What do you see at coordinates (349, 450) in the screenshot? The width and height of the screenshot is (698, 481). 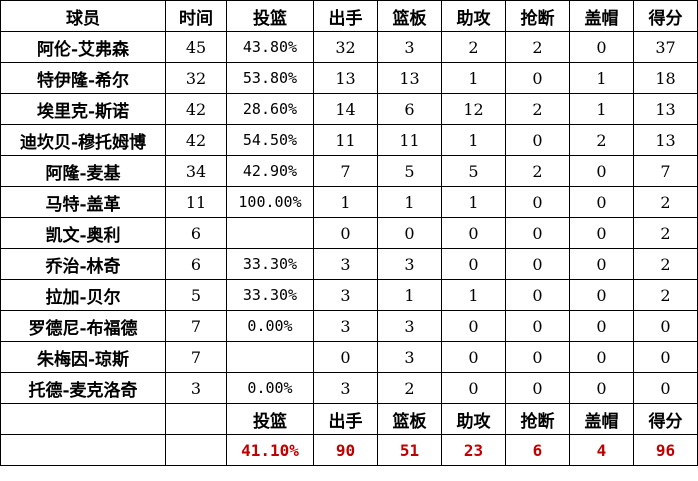 I see `totals-row: 41.10% 90 51 23 6 4 96` at bounding box center [349, 450].